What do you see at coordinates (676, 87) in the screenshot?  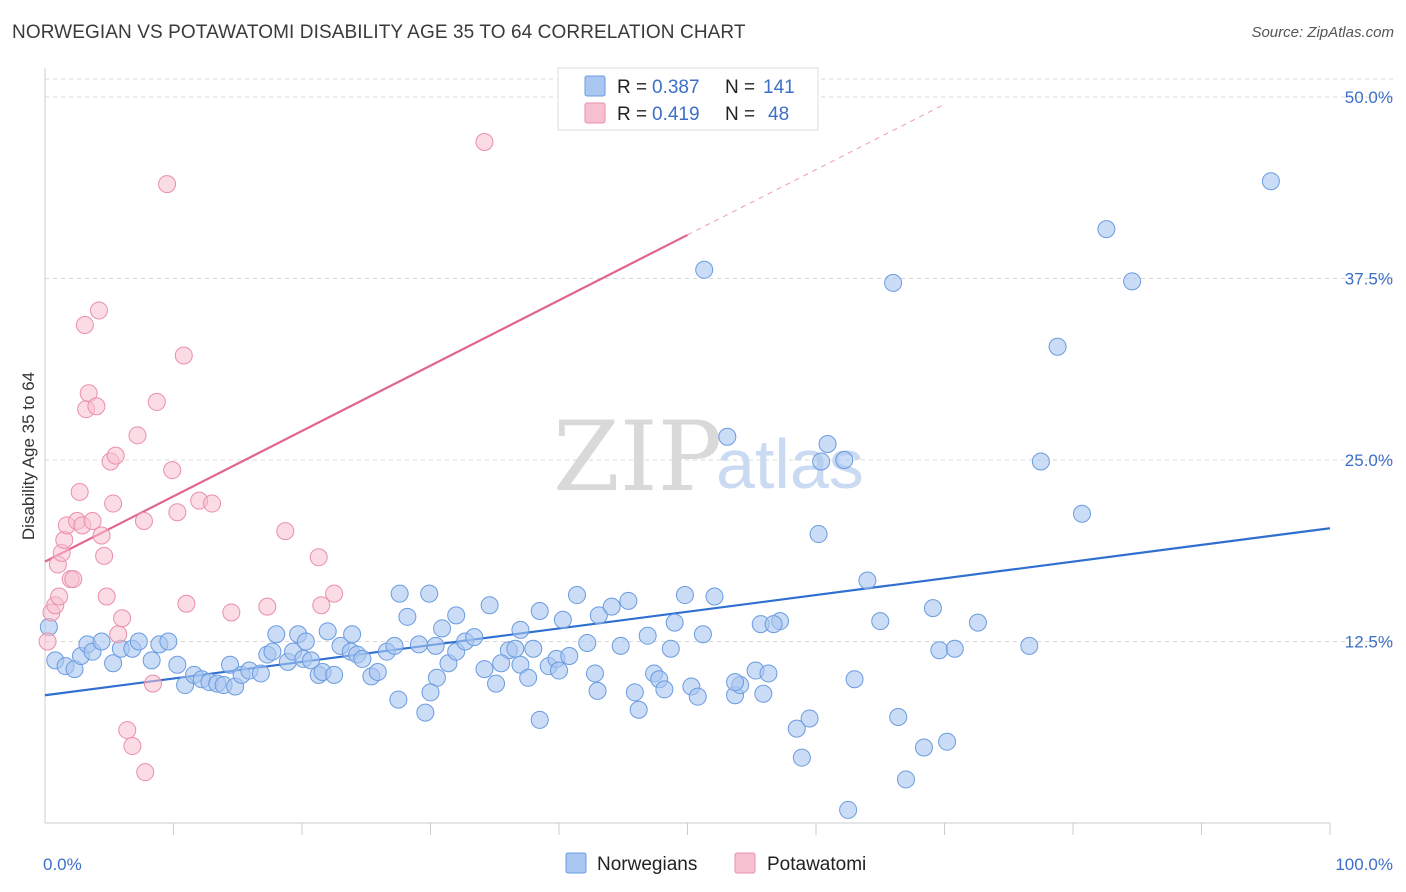 I see `legend-r-value: 0.387` at bounding box center [676, 87].